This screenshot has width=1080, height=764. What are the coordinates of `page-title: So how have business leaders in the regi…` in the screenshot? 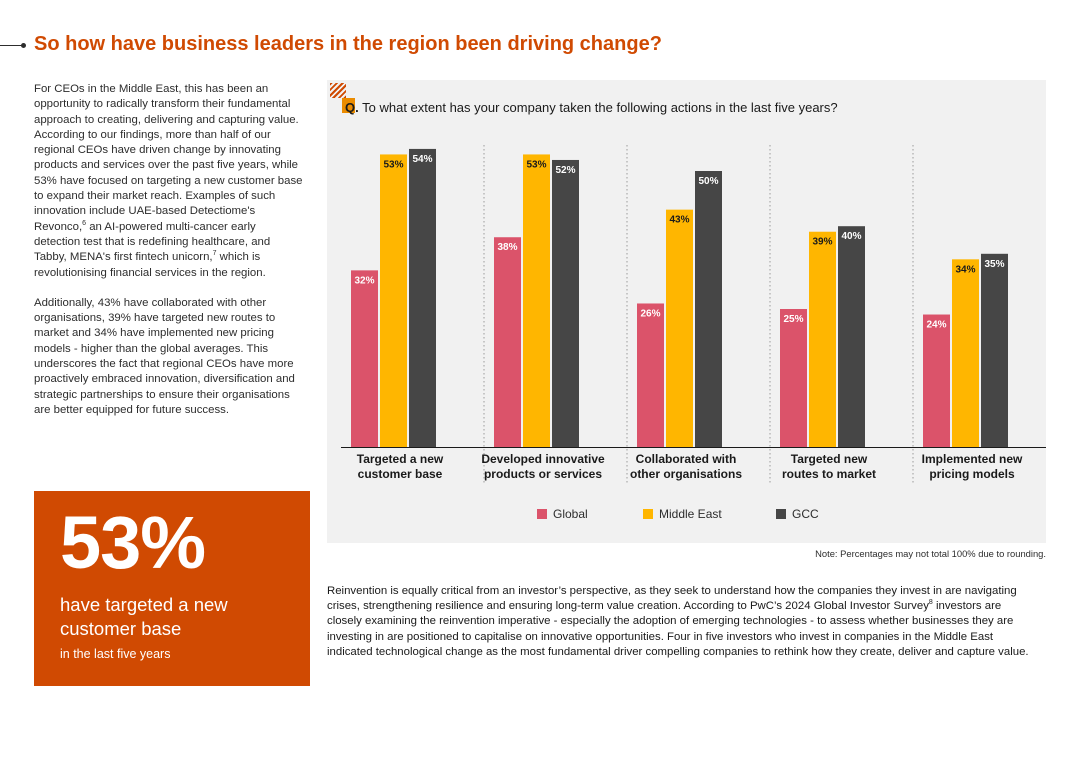 It's located at (348, 44).